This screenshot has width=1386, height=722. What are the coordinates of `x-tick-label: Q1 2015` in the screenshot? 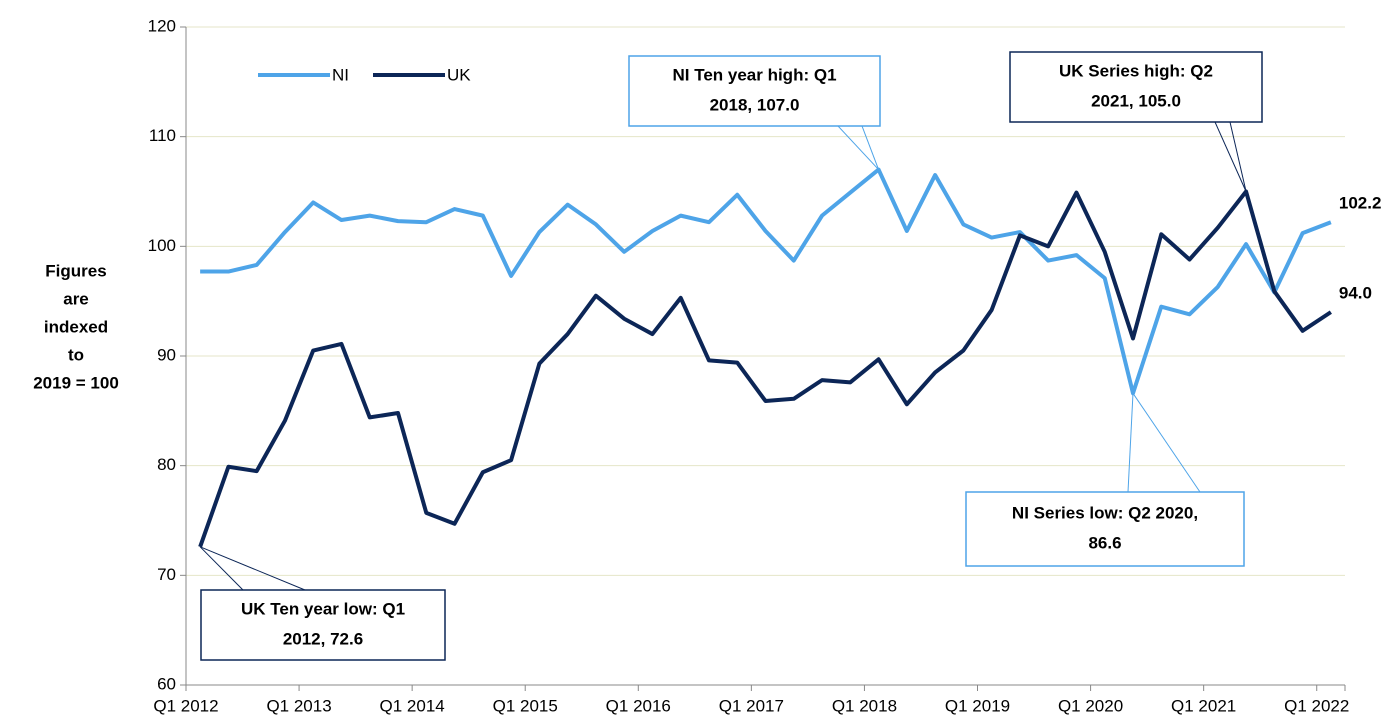 It's located at (525, 705).